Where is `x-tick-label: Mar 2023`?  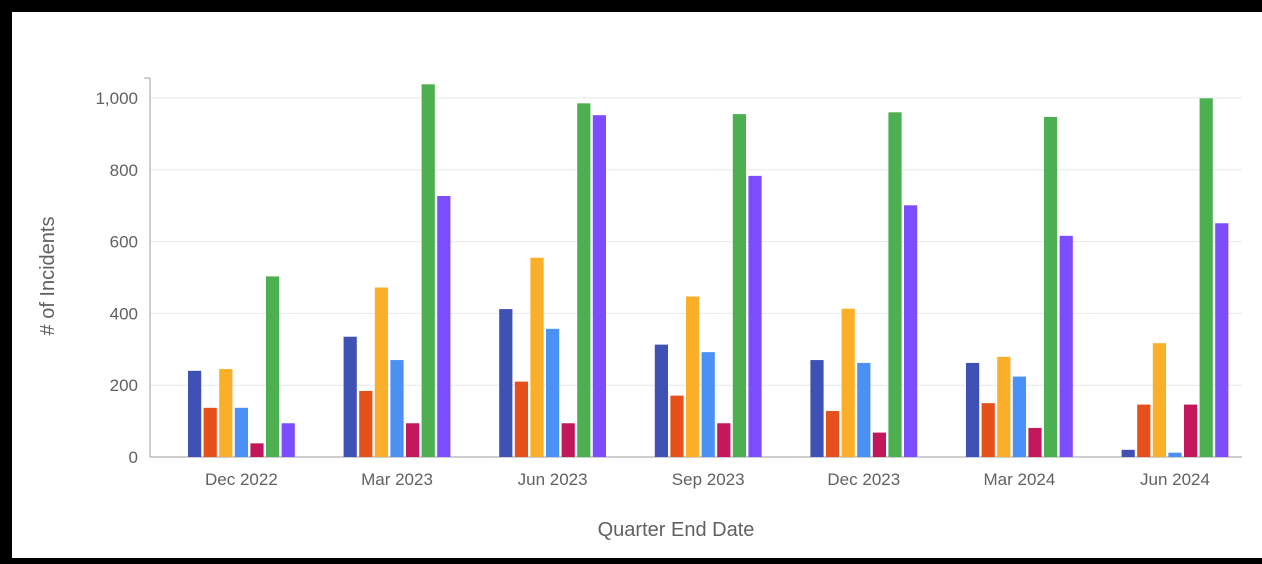 x-tick-label: Mar 2023 is located at coordinates (397, 479).